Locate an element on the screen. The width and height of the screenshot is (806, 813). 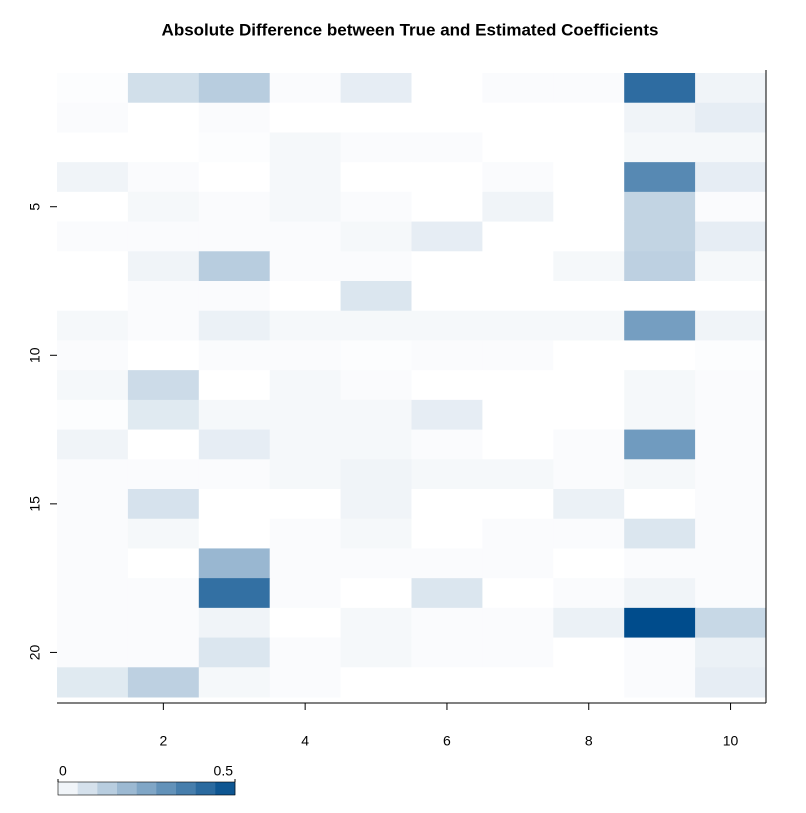
y-tick-label: 5 is located at coordinates (35, 207).